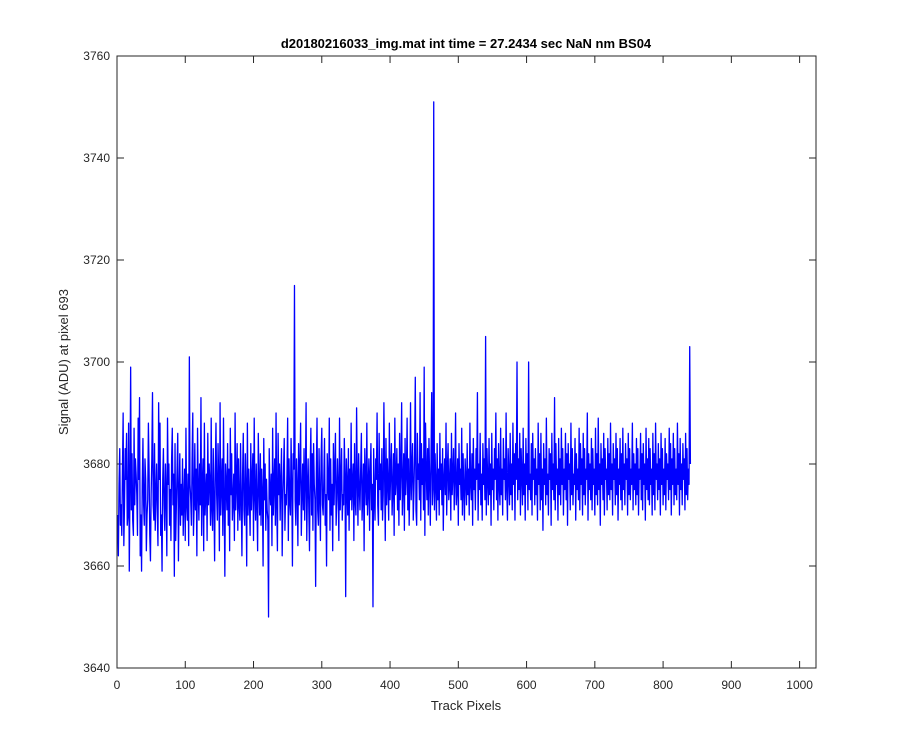 The image size is (900, 750). Describe the element at coordinates (96, 158) in the screenshot. I see `y-tick-label: 3740` at that location.